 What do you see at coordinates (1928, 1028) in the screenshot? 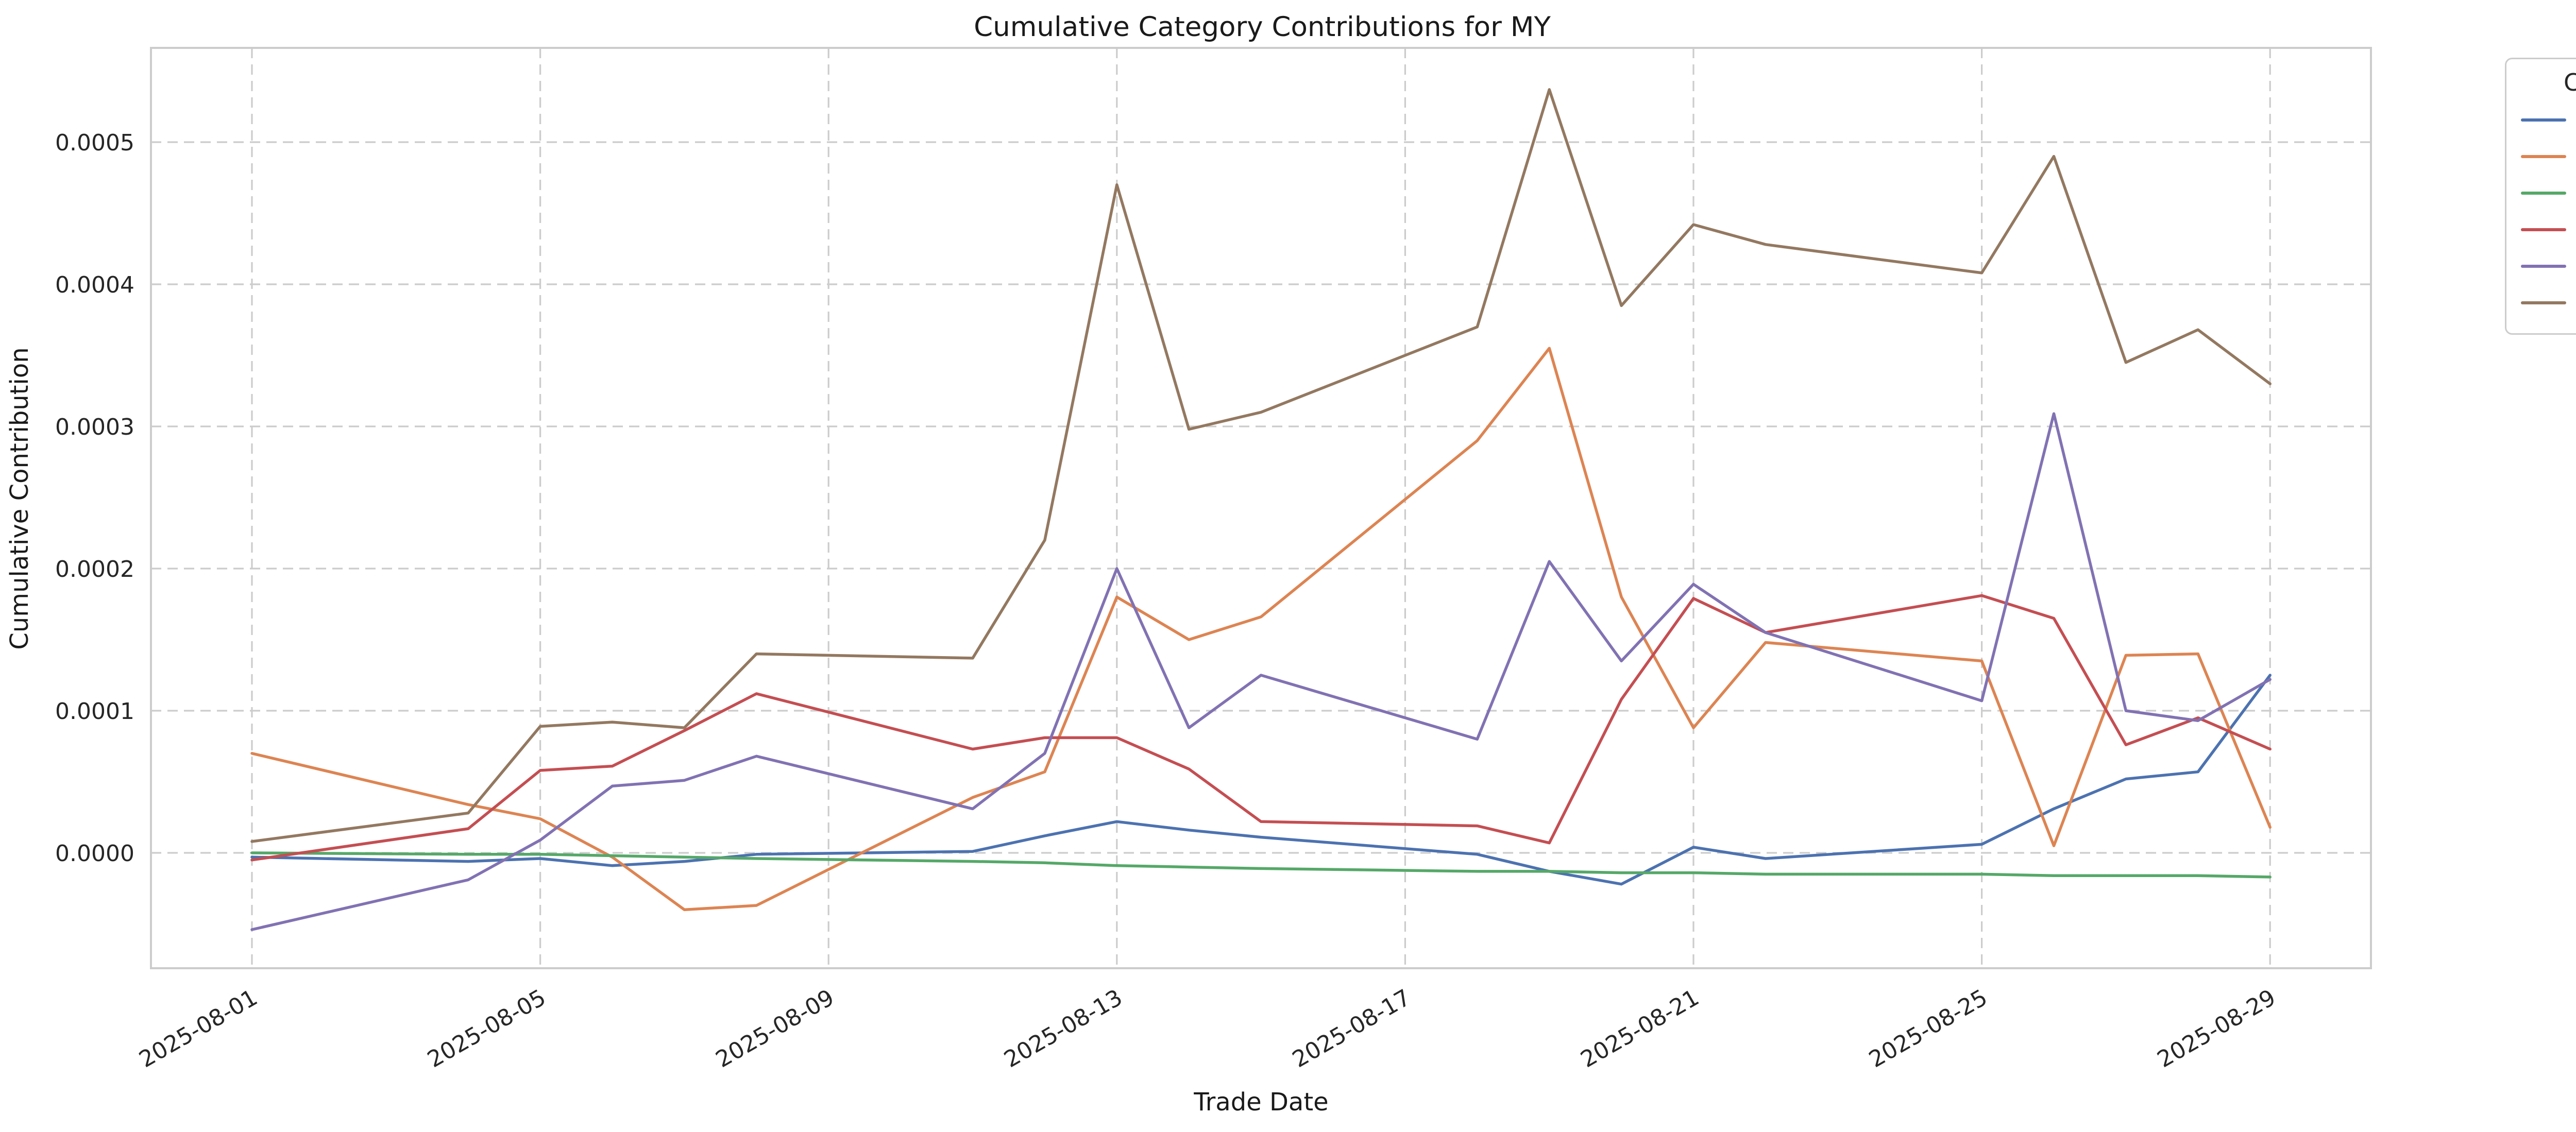
I see `x-tick-label: 2025-08-25` at bounding box center [1928, 1028].